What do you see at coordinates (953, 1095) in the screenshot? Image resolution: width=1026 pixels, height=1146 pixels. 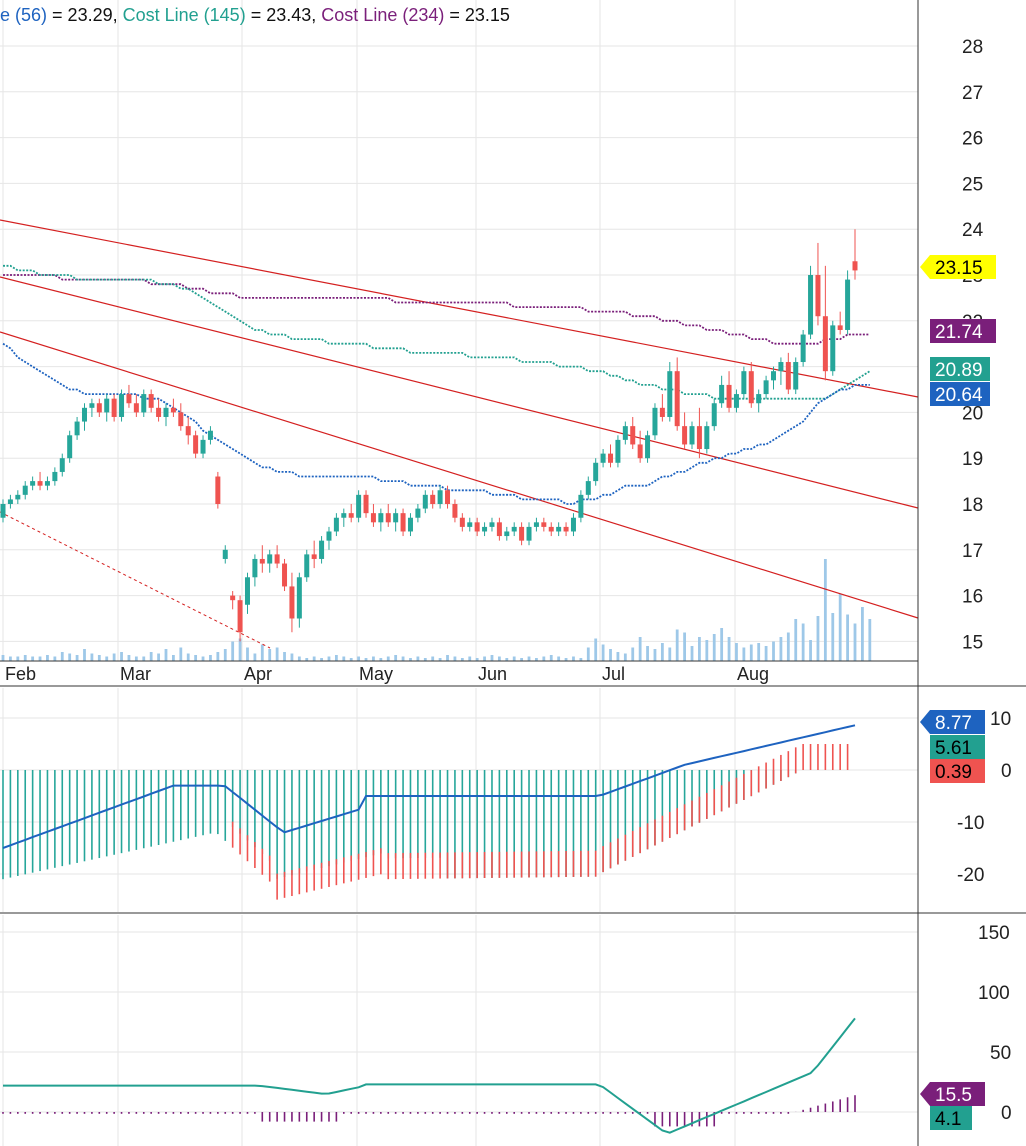 I see `momentum-bar-tag-text: 15.5` at bounding box center [953, 1095].